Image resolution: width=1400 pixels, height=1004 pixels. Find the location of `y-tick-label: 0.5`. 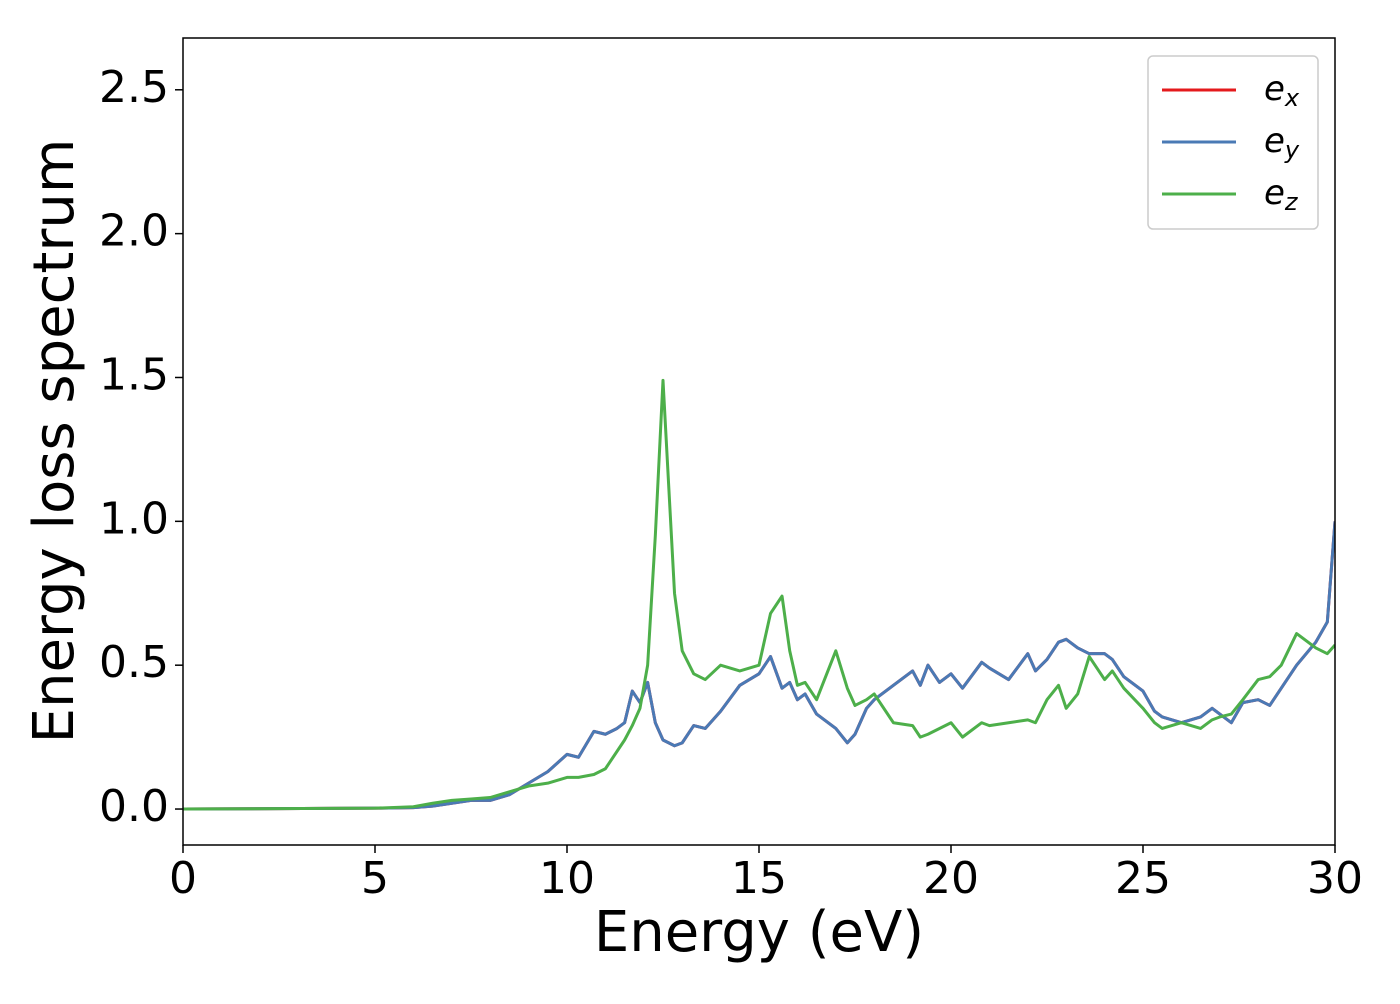

y-tick-label: 0.5 is located at coordinates (134, 662).